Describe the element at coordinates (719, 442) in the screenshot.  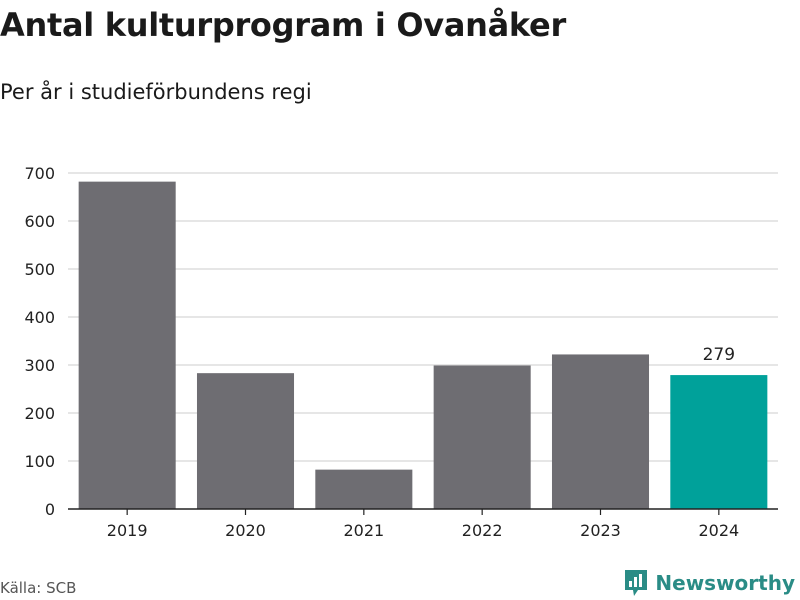
I see `bar-2024` at that location.